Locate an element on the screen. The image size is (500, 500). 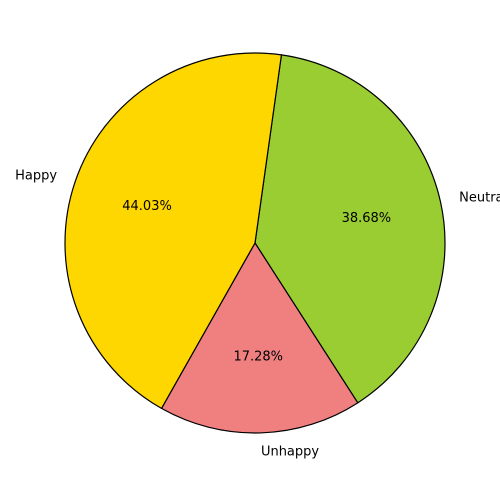
slice-category-label-neutral: Neutral is located at coordinates (479, 198).